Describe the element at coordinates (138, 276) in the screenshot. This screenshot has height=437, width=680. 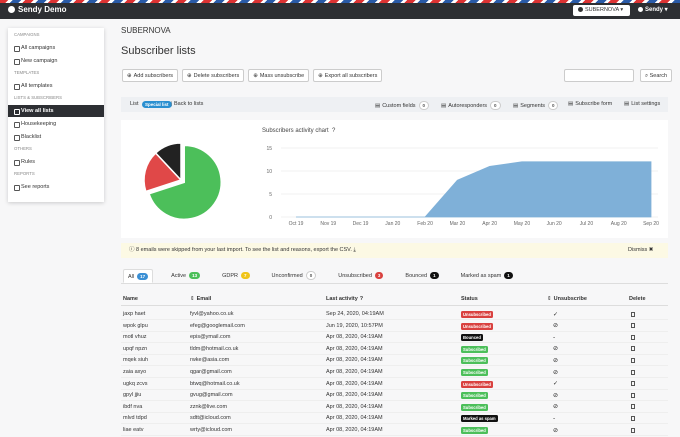
I see `tab: All 17` at that location.